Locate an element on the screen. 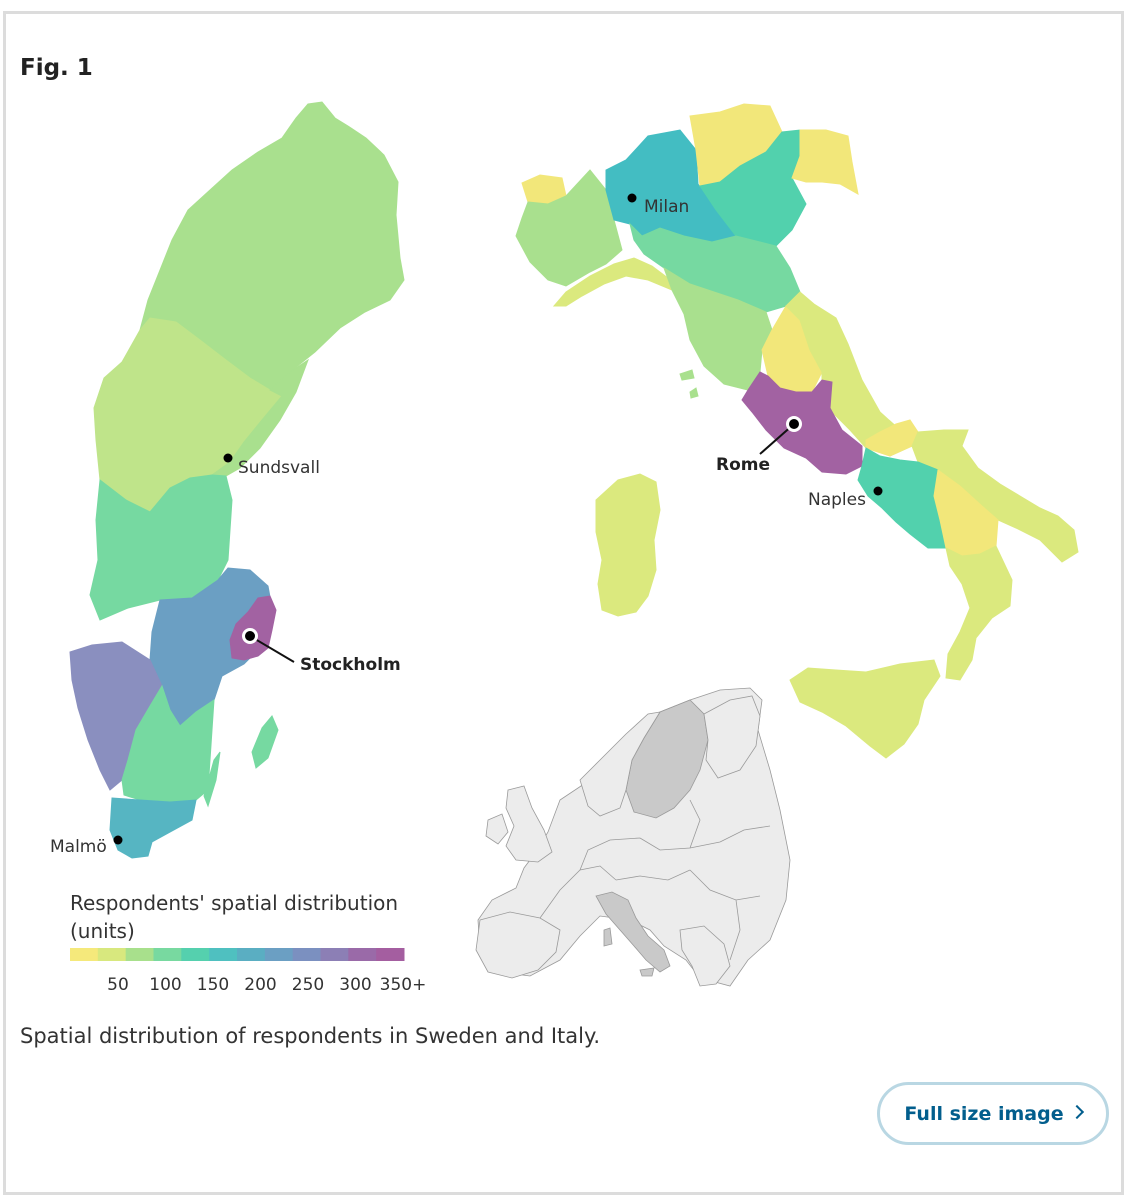 The image size is (1129, 1203). legend-subtitle: (units) is located at coordinates (102, 931).